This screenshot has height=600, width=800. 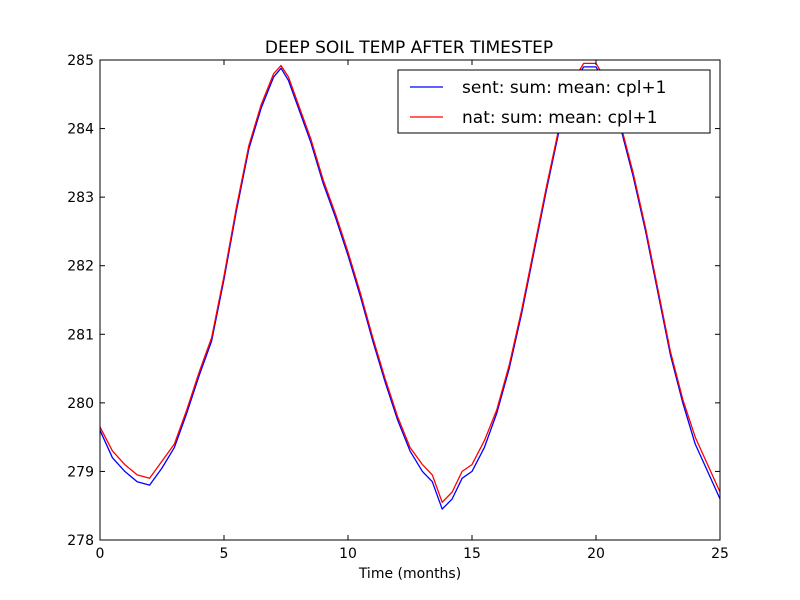 What do you see at coordinates (472, 554) in the screenshot?
I see `x-tick-label: 15` at bounding box center [472, 554].